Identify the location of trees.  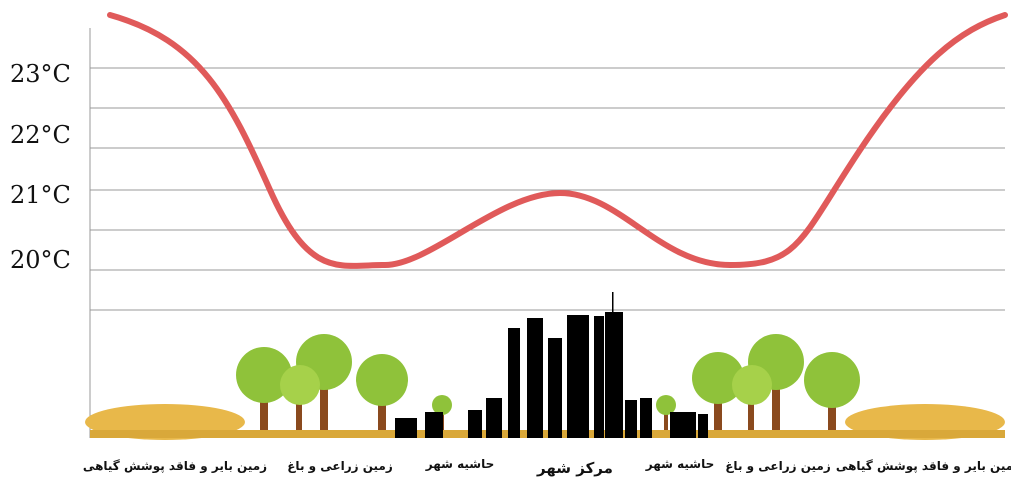
(548, 382).